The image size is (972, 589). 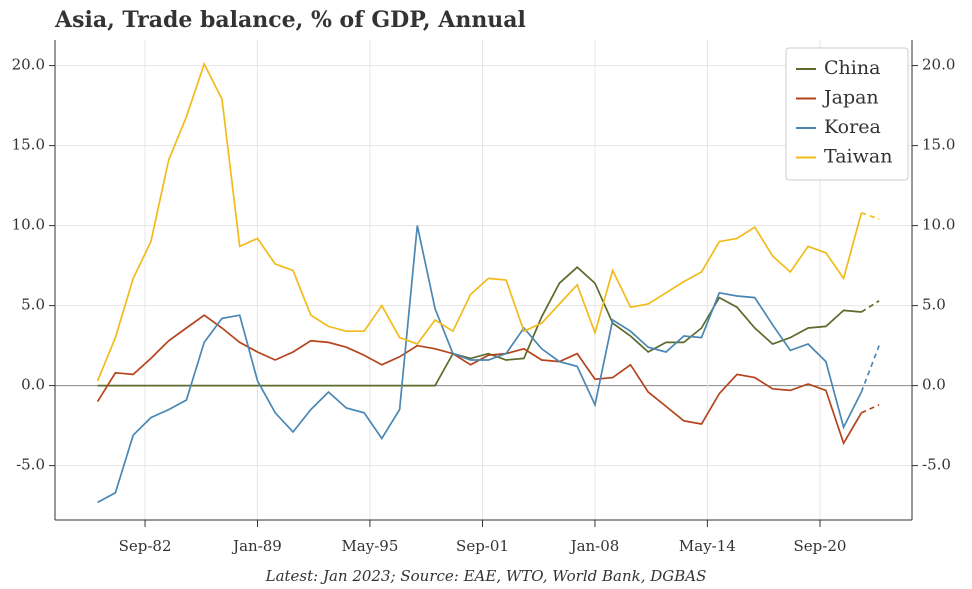 What do you see at coordinates (28, 145) in the screenshot?
I see `y-tick-label: 15.0` at bounding box center [28, 145].